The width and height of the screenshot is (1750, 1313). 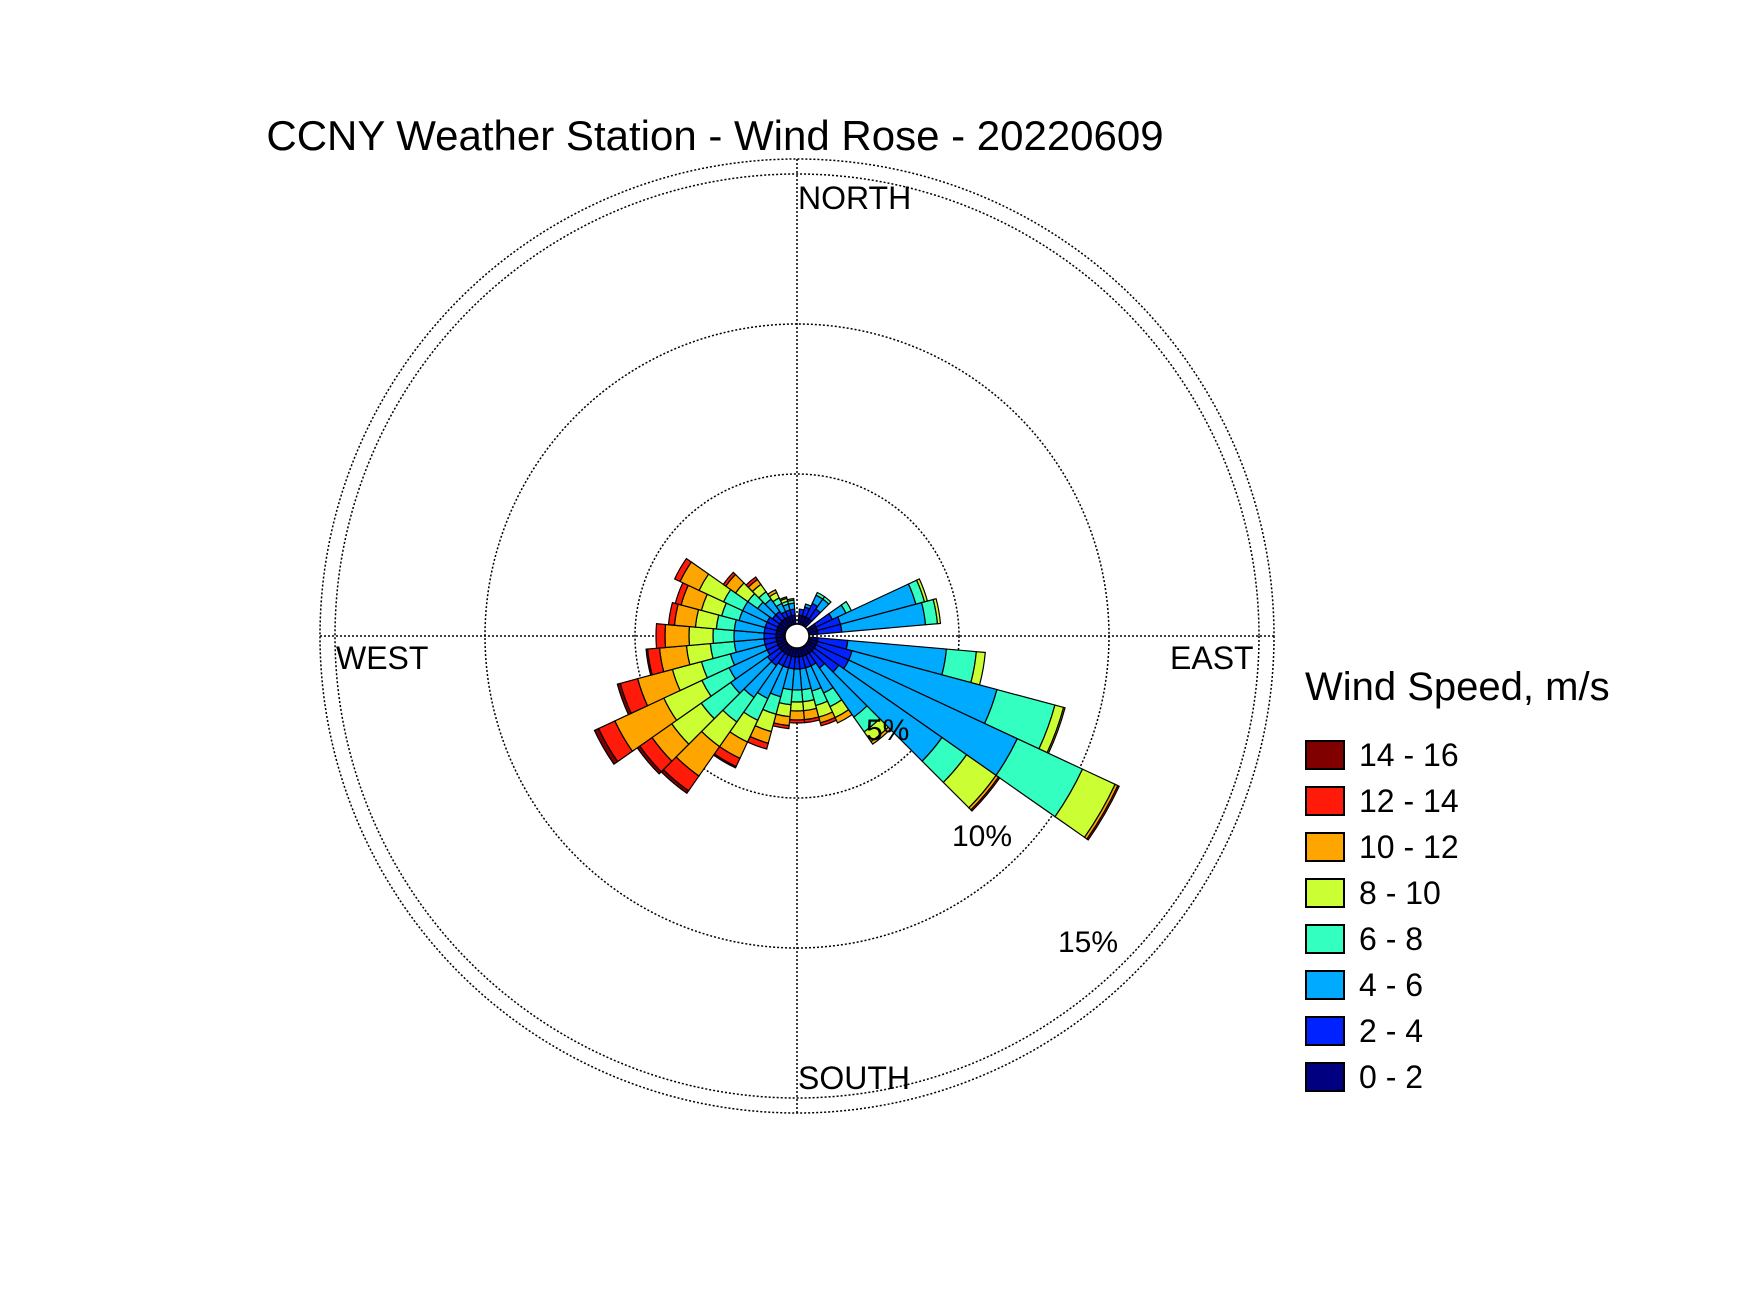 I want to click on direction-label-west: WEST, so click(x=382, y=658).